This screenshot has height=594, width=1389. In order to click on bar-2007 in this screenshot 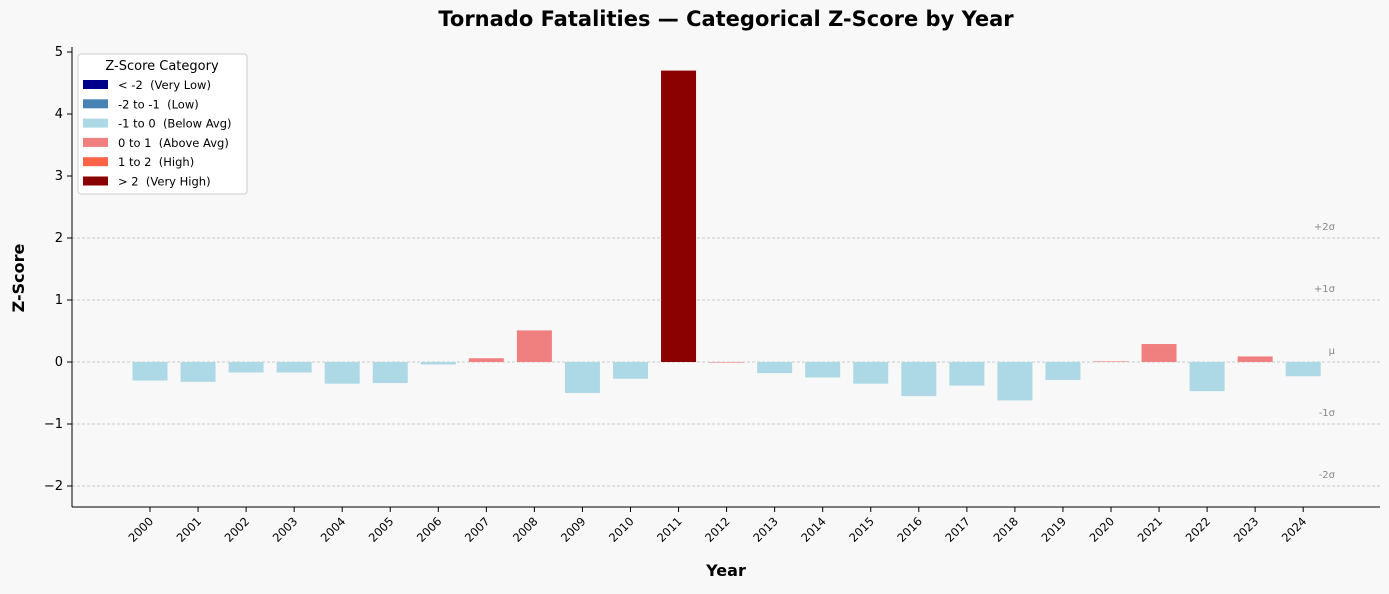, I will do `click(486, 360)`.